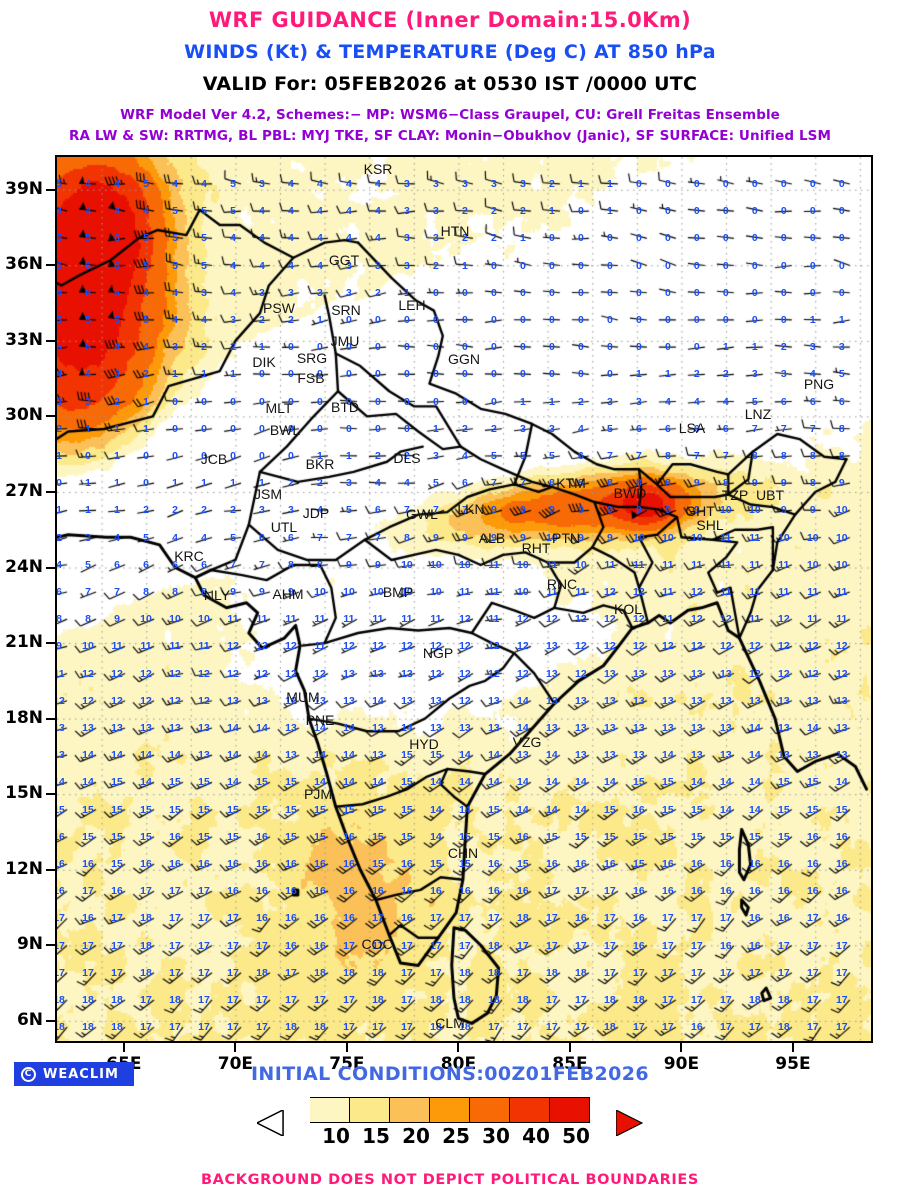 The height and width of the screenshot is (1200, 900). I want to click on station-label: NGP, so click(438, 653).